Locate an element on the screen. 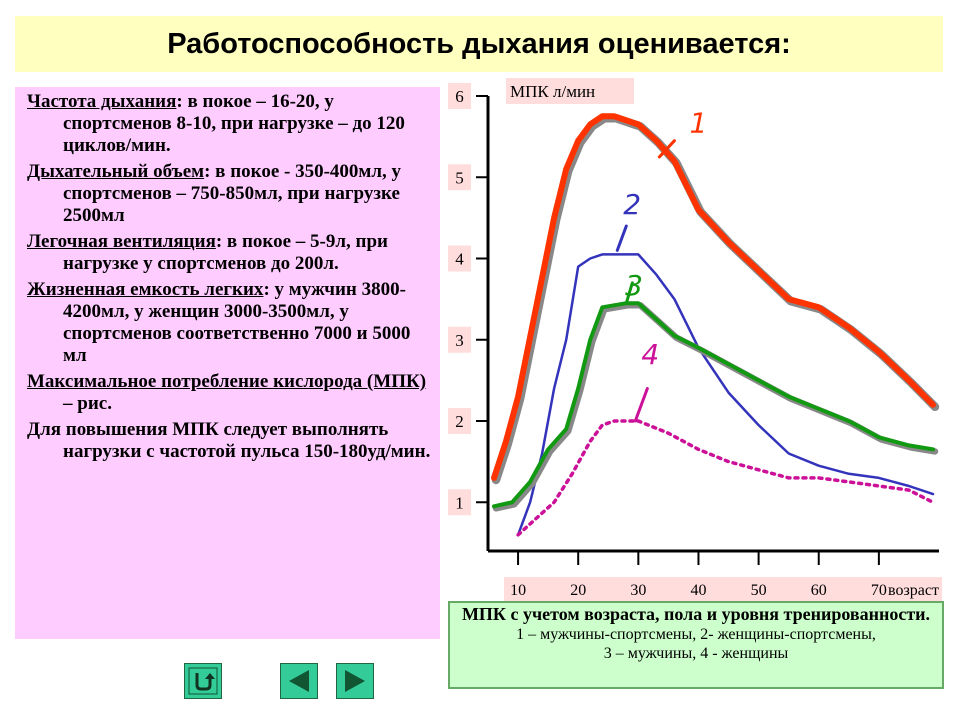  y-tick-label: 4 is located at coordinates (459, 259).